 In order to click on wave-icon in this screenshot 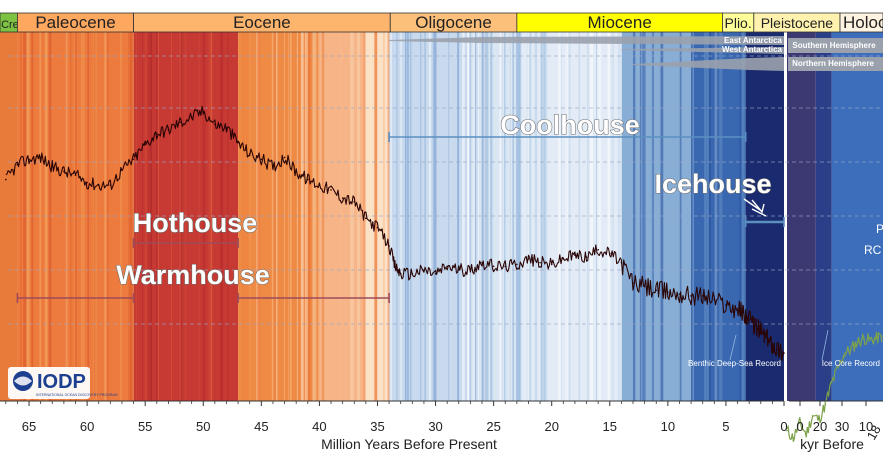, I will do `click(23, 381)`.